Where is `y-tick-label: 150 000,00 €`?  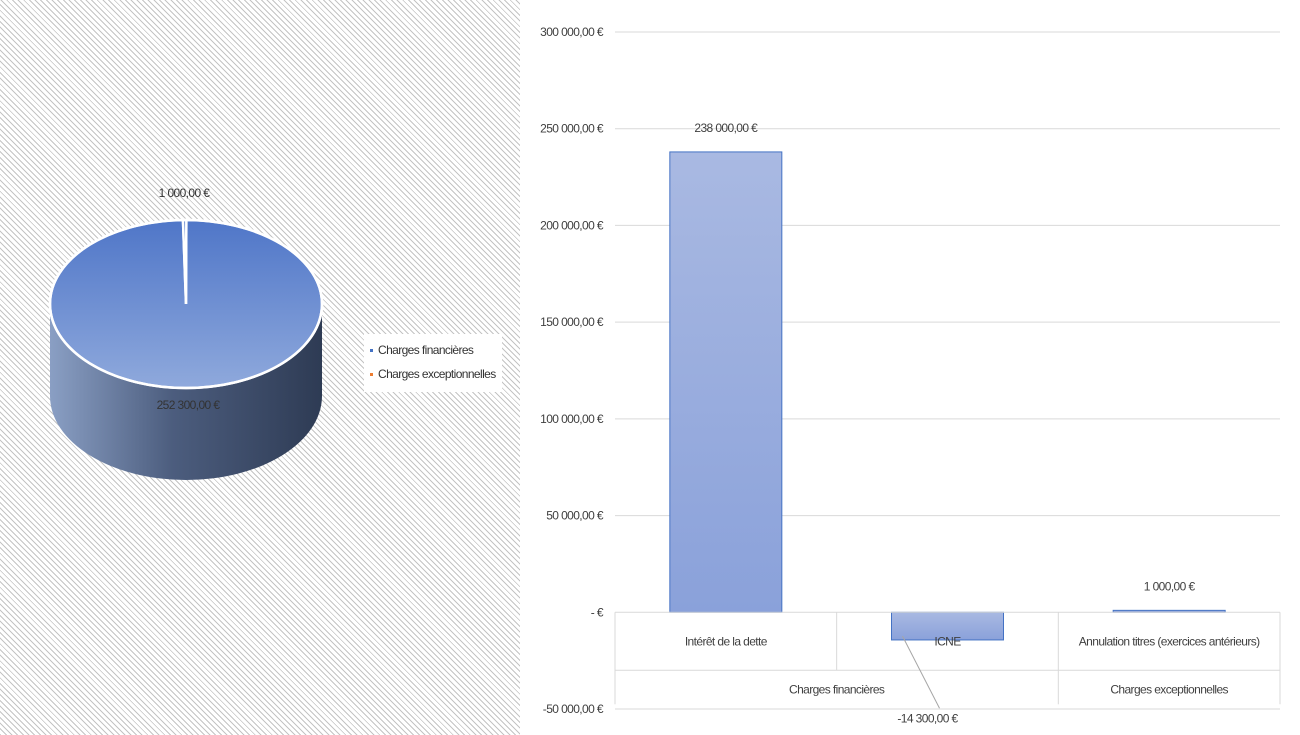
y-tick-label: 150 000,00 € is located at coordinates (572, 322).